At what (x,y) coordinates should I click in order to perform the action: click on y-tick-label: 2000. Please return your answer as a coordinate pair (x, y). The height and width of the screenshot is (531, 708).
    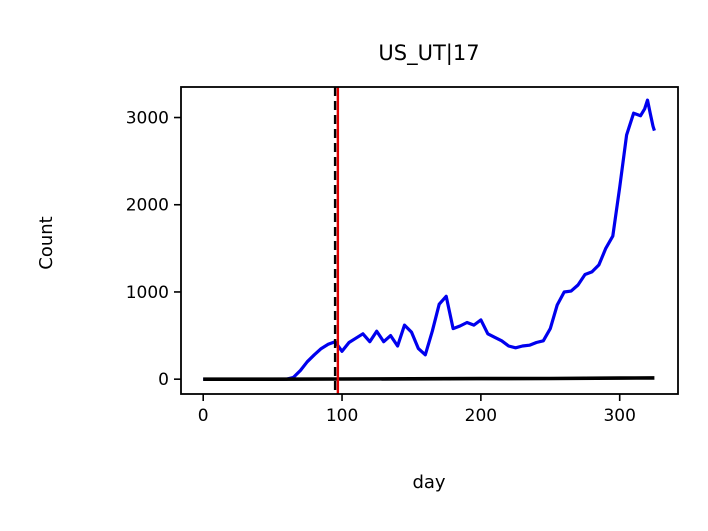
    Looking at the image, I should click on (147, 206).